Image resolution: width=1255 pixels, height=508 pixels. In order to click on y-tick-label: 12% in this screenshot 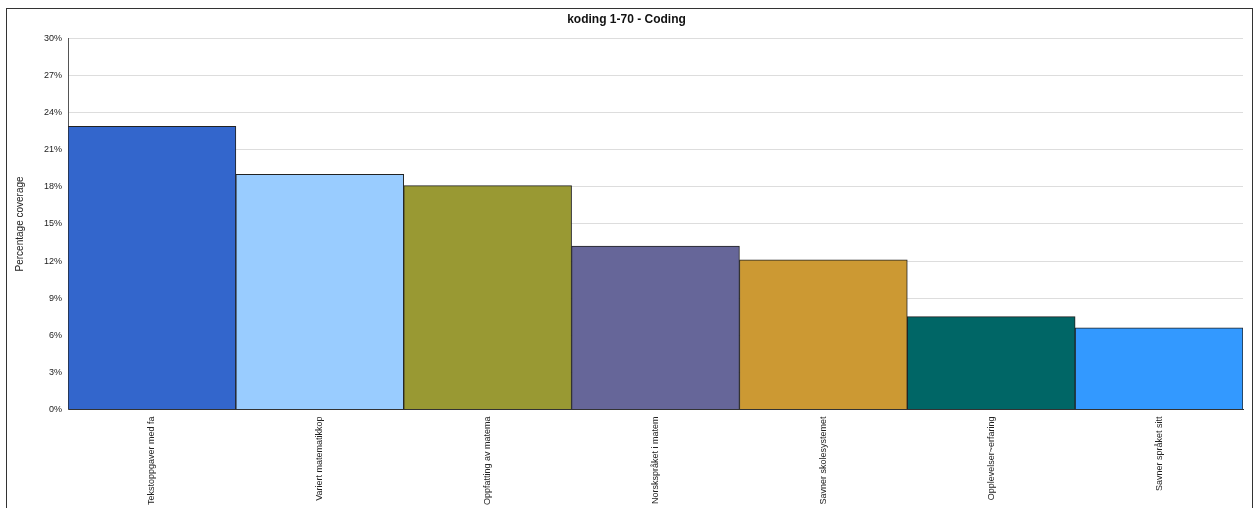, I will do `click(53, 260)`.